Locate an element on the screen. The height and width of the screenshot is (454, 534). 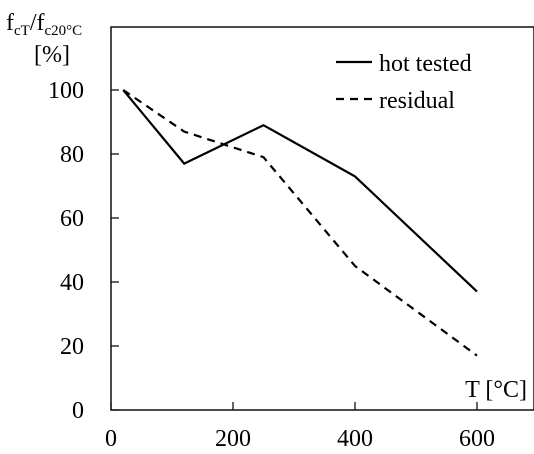
y-axis-label-slash: /f is located at coordinates (37, 23).